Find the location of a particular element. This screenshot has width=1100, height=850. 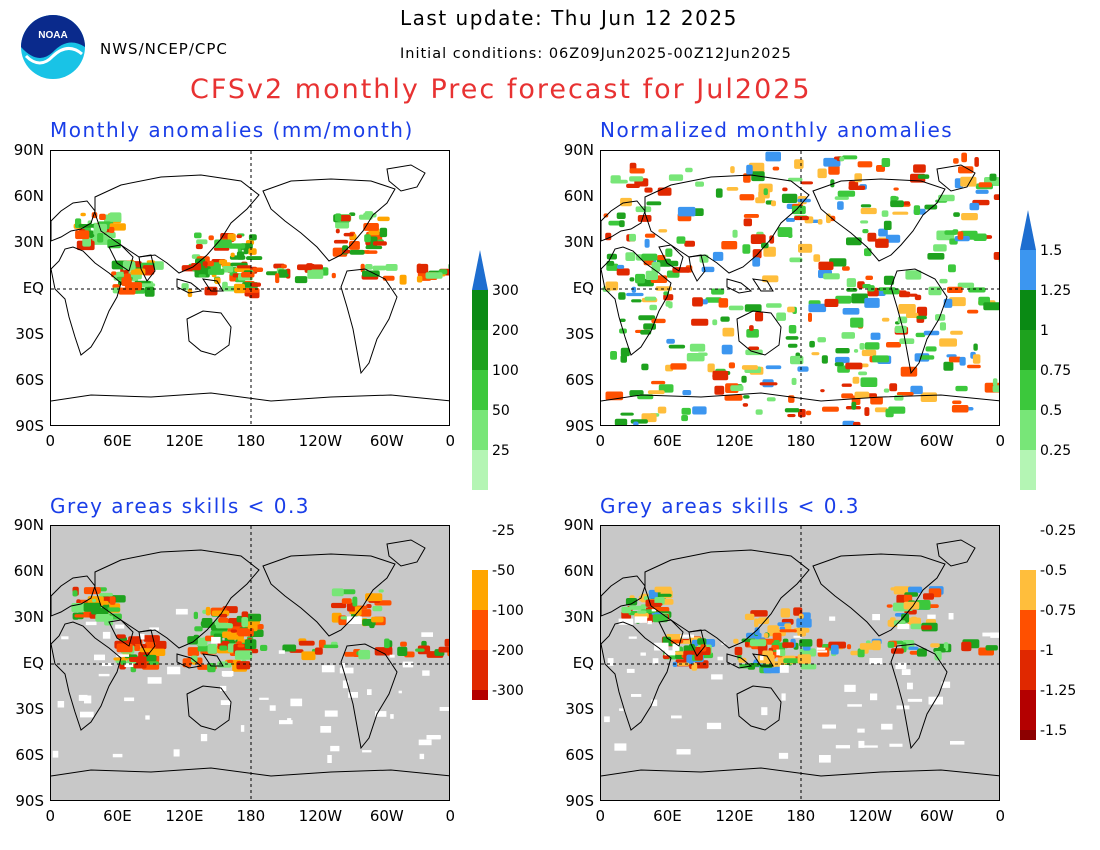

colorbar-label: -0.25 is located at coordinates (1058, 531).